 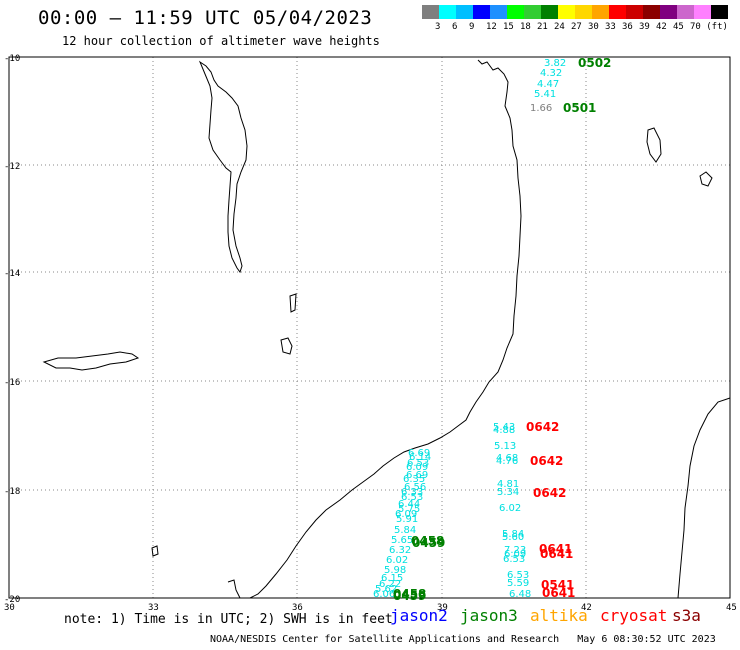 I want to click on legend-label: 27, so click(x=576, y=27).